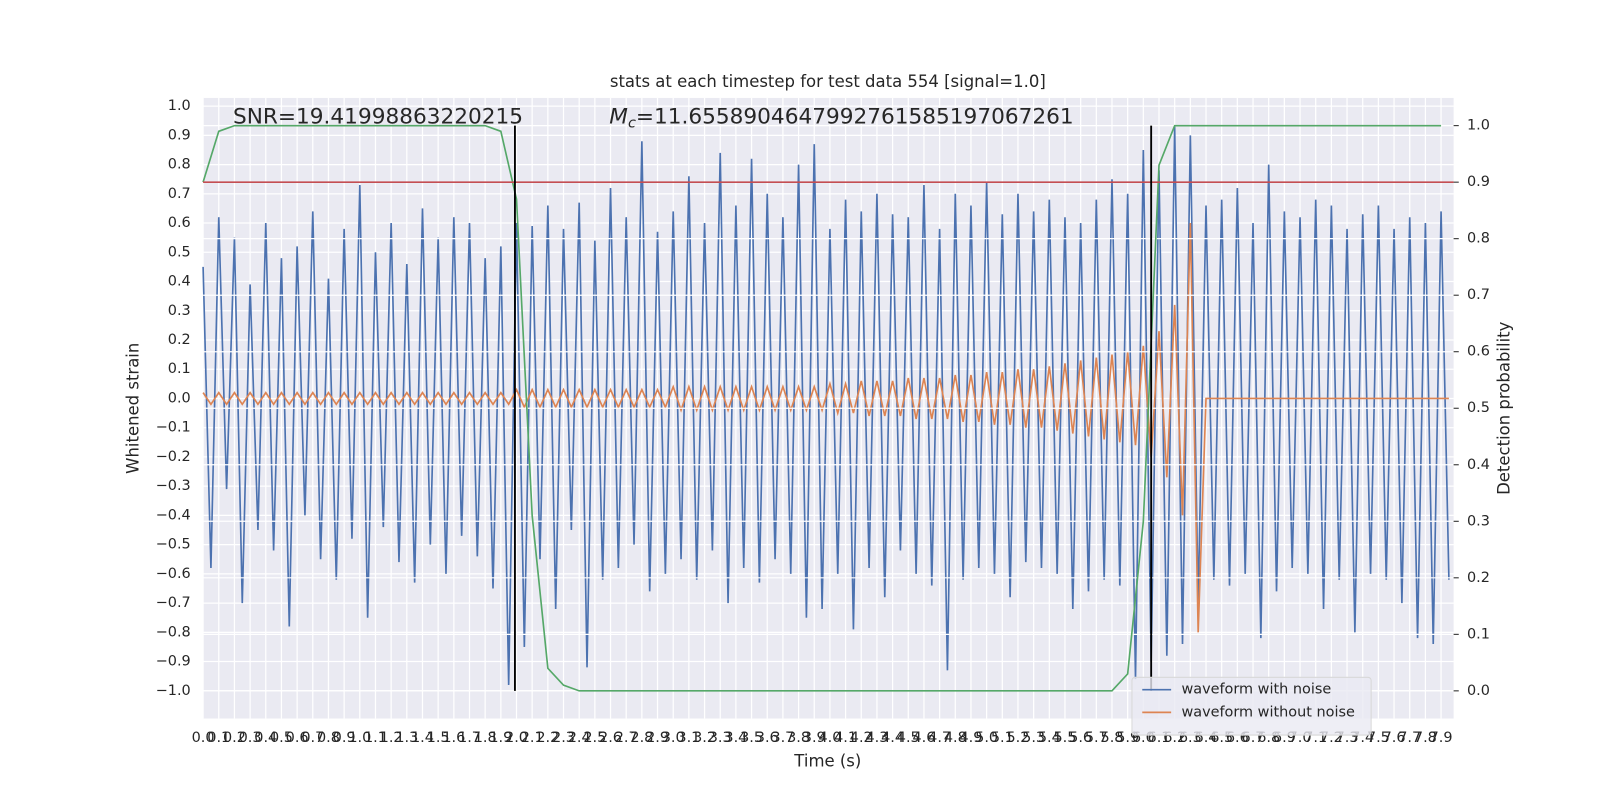 This screenshot has height=800, width=1600. I want to click on x-tick-label: 1.1, so click(375, 738).